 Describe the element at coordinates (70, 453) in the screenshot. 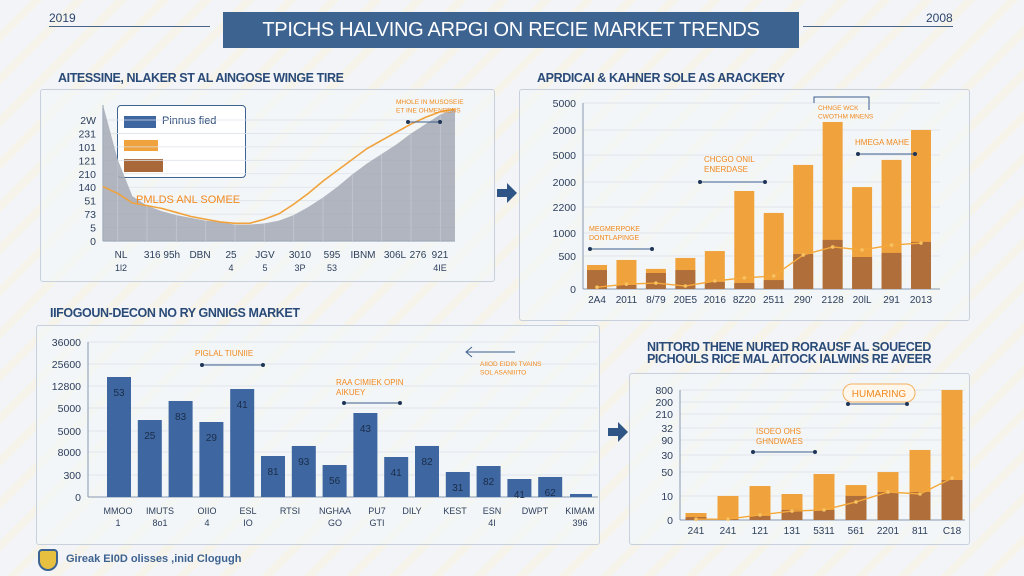

I see `chart3-y-tick: 8000` at that location.